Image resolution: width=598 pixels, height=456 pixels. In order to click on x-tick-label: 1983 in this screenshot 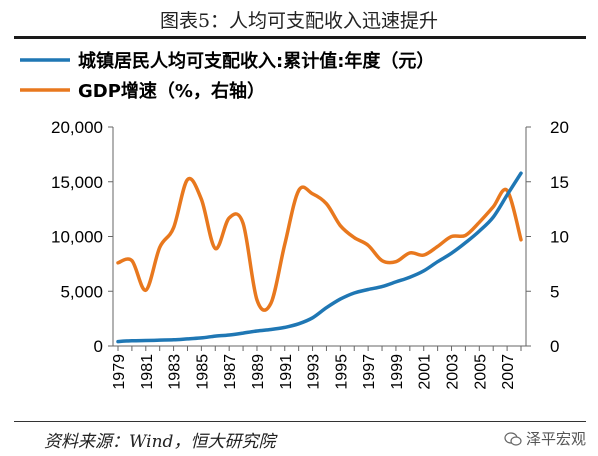, I will do `click(175, 372)`.